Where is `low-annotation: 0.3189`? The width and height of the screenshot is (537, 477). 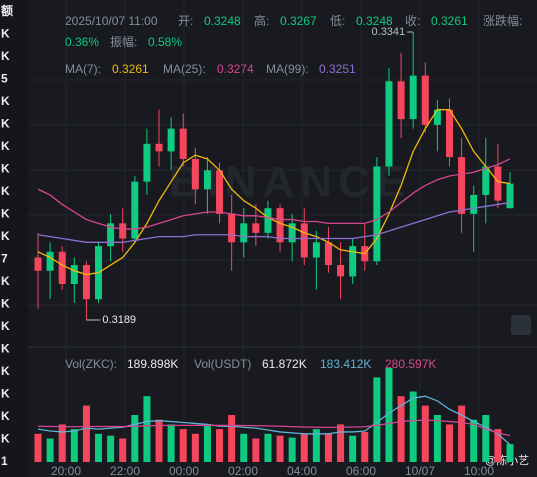
low-annotation: 0.3189 is located at coordinates (119, 320).